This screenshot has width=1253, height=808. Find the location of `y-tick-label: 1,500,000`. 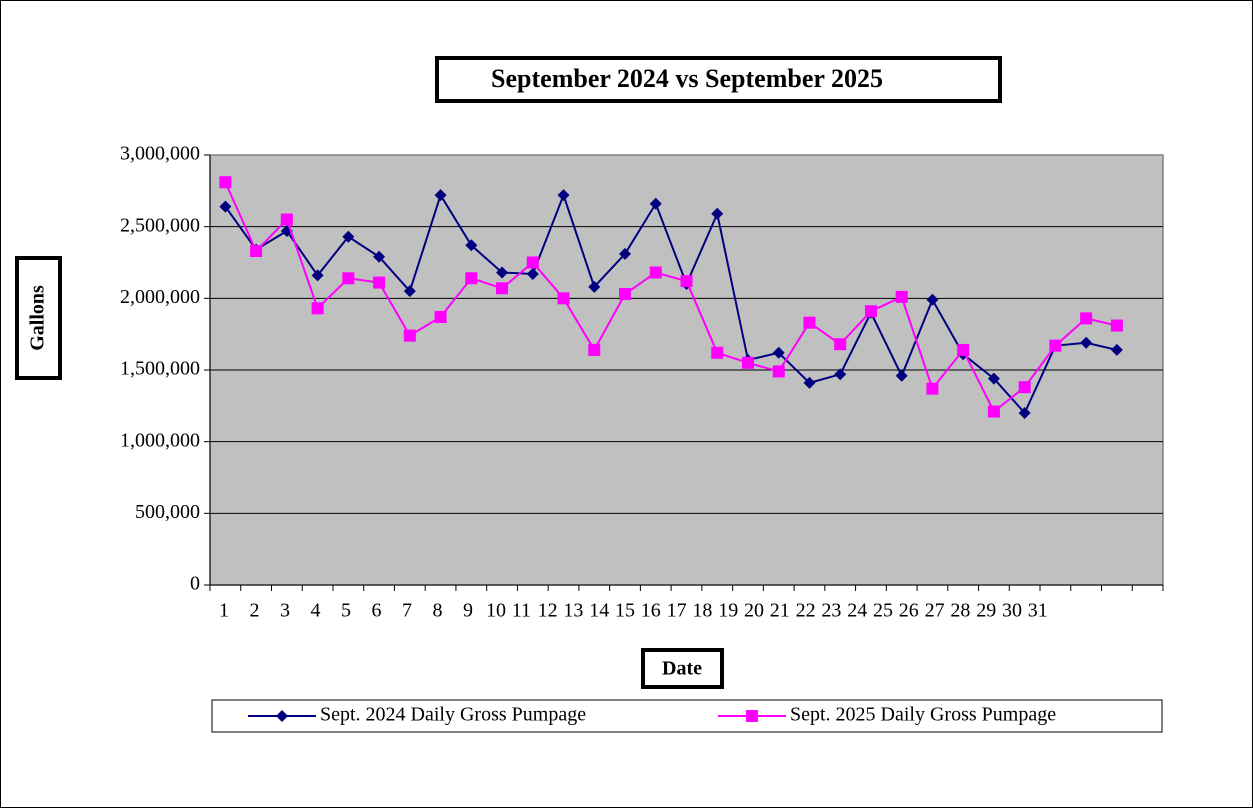

y-tick-label: 1,500,000 is located at coordinates (160, 369).